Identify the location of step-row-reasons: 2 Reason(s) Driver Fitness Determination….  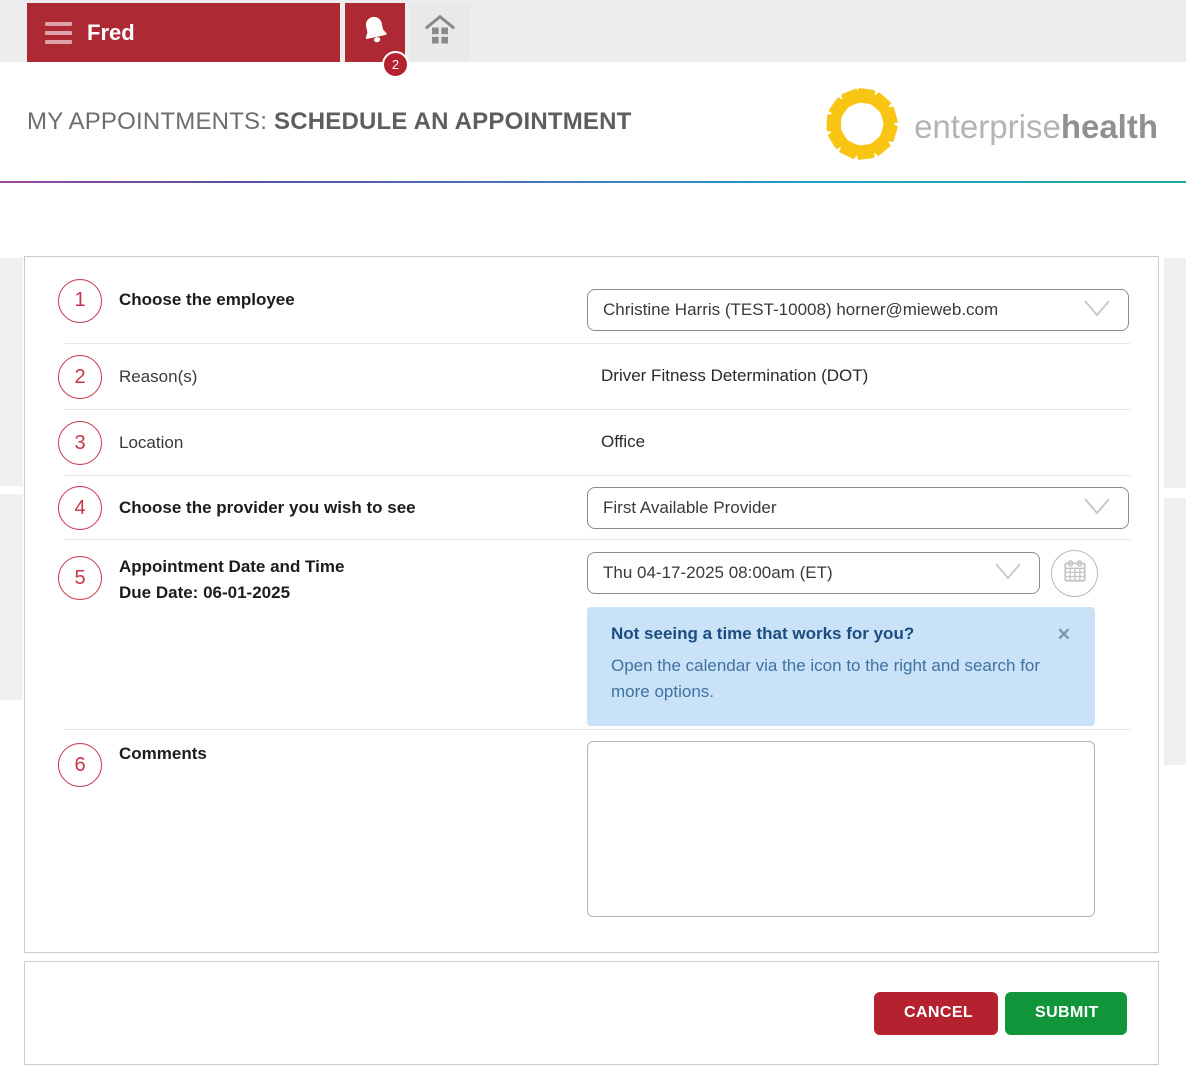
(591, 377).